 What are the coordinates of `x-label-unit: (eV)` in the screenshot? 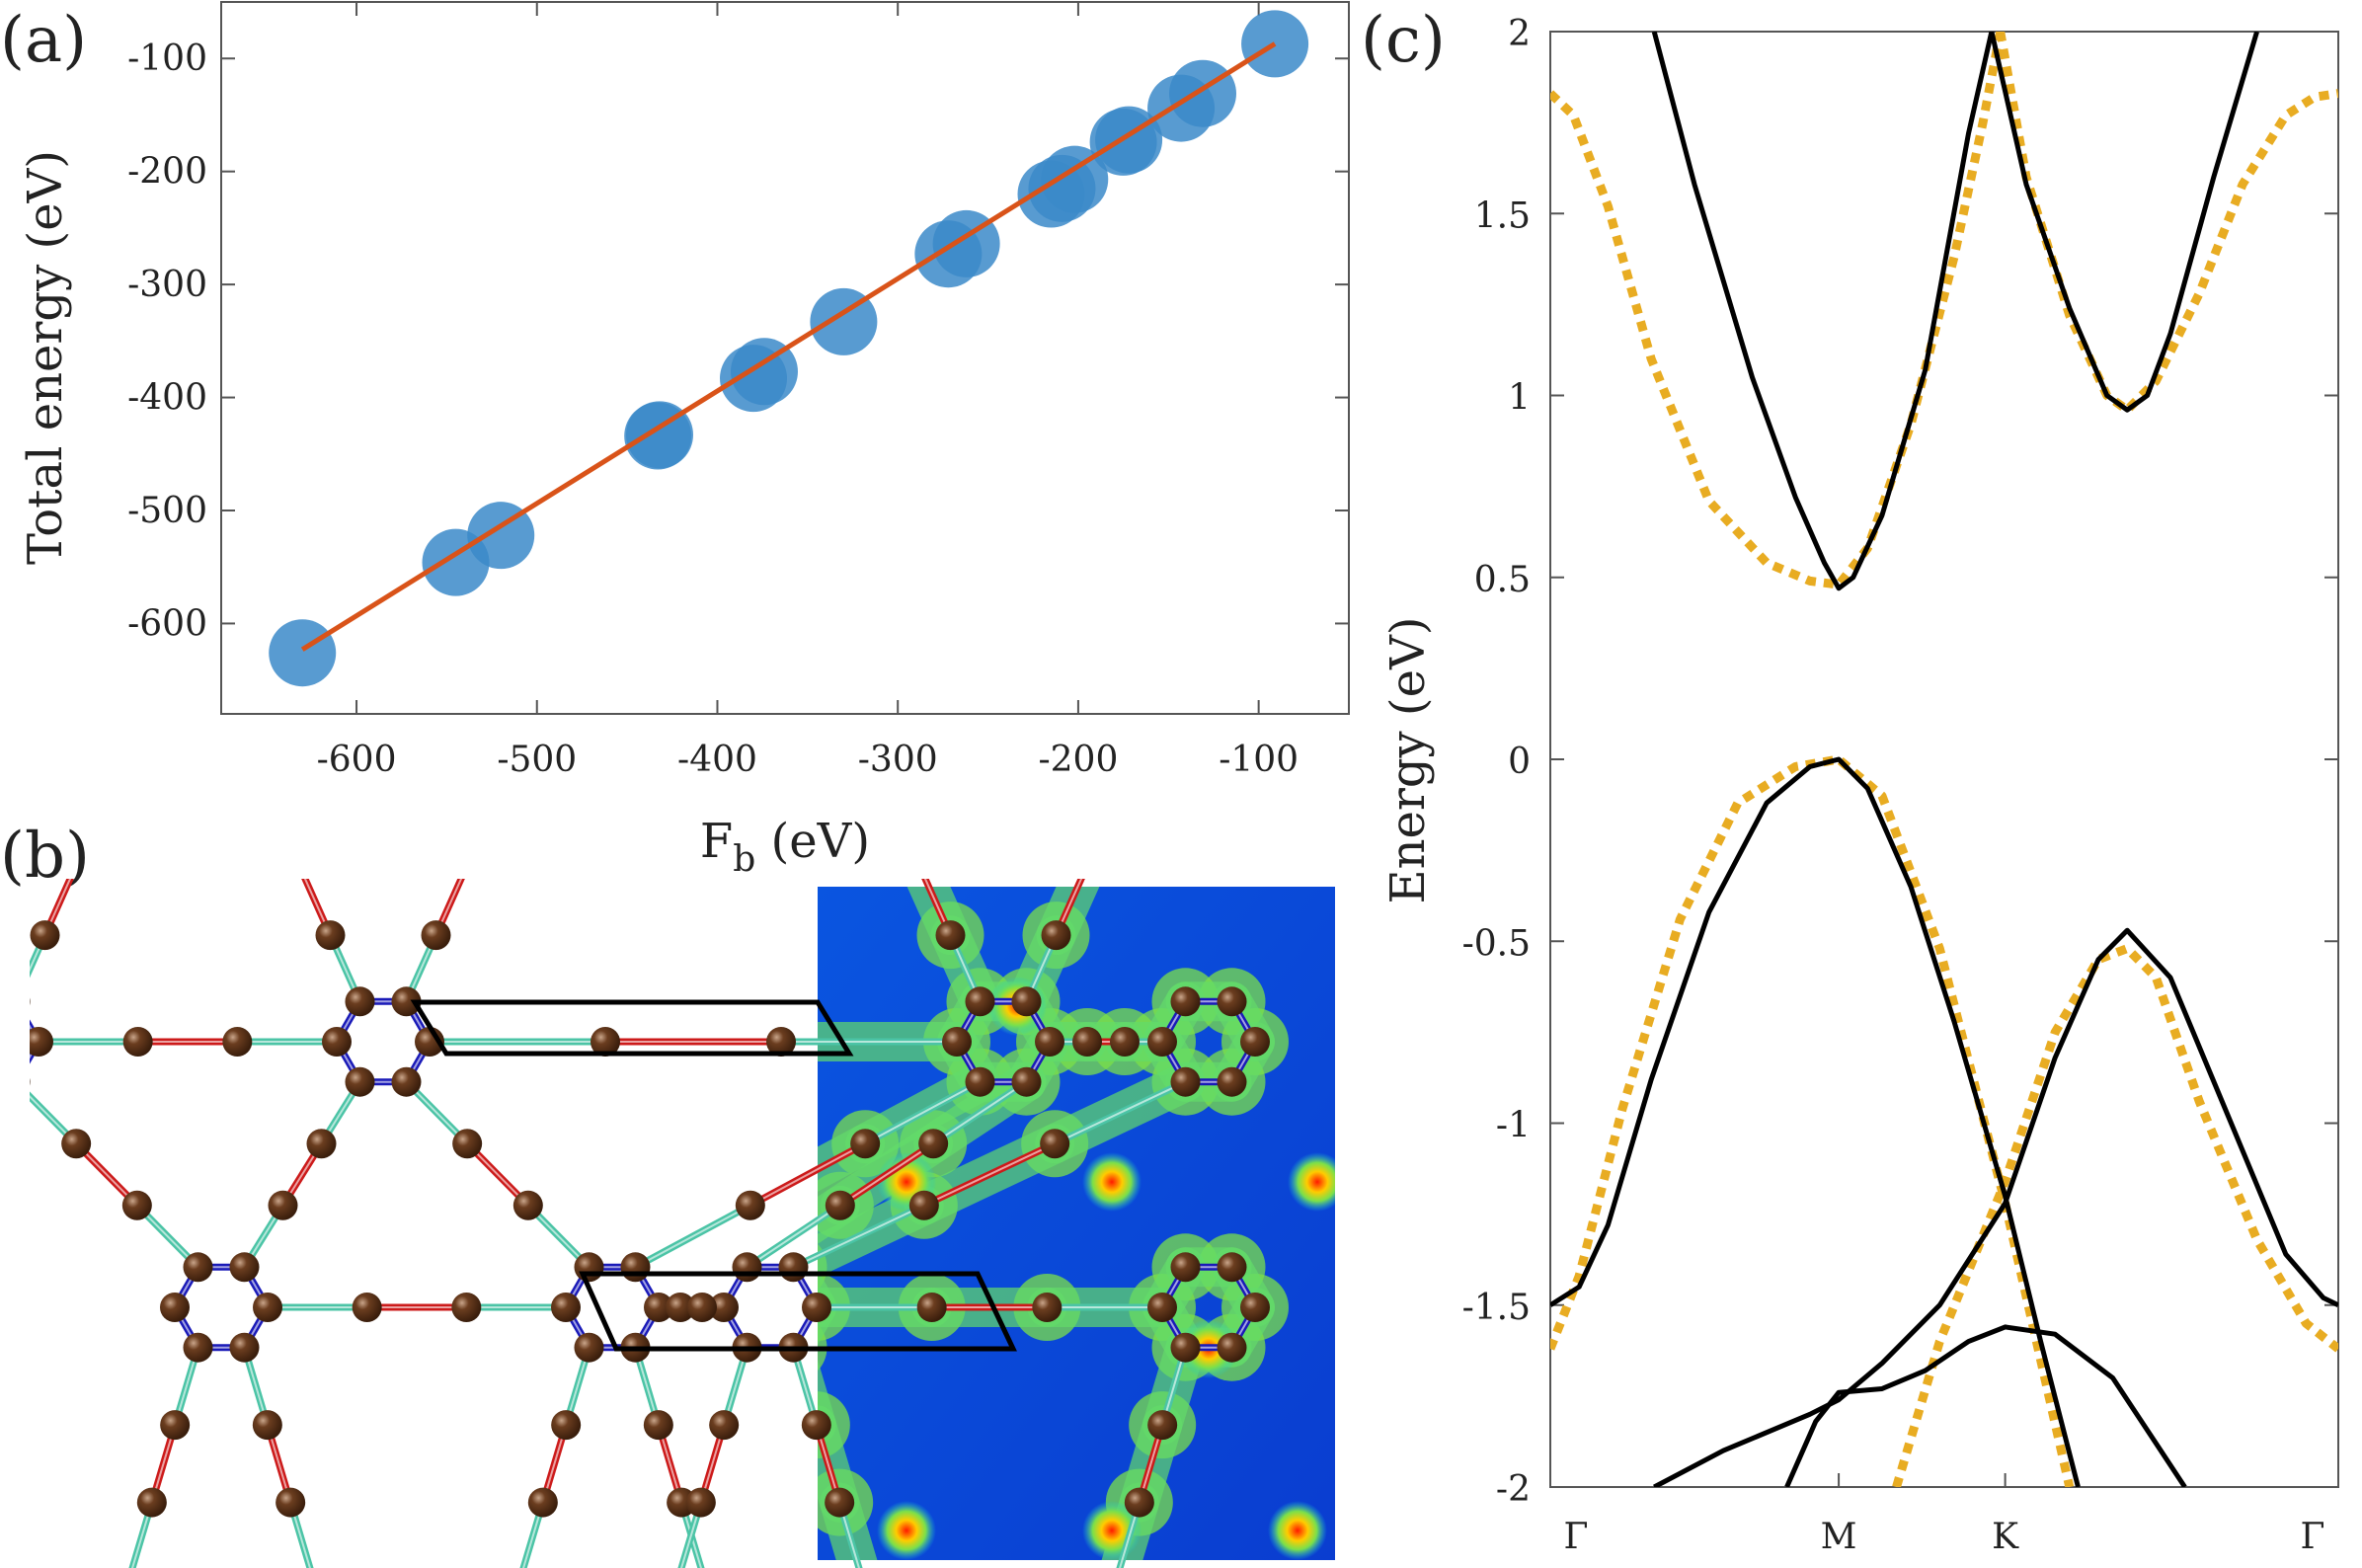 It's located at (812, 841).